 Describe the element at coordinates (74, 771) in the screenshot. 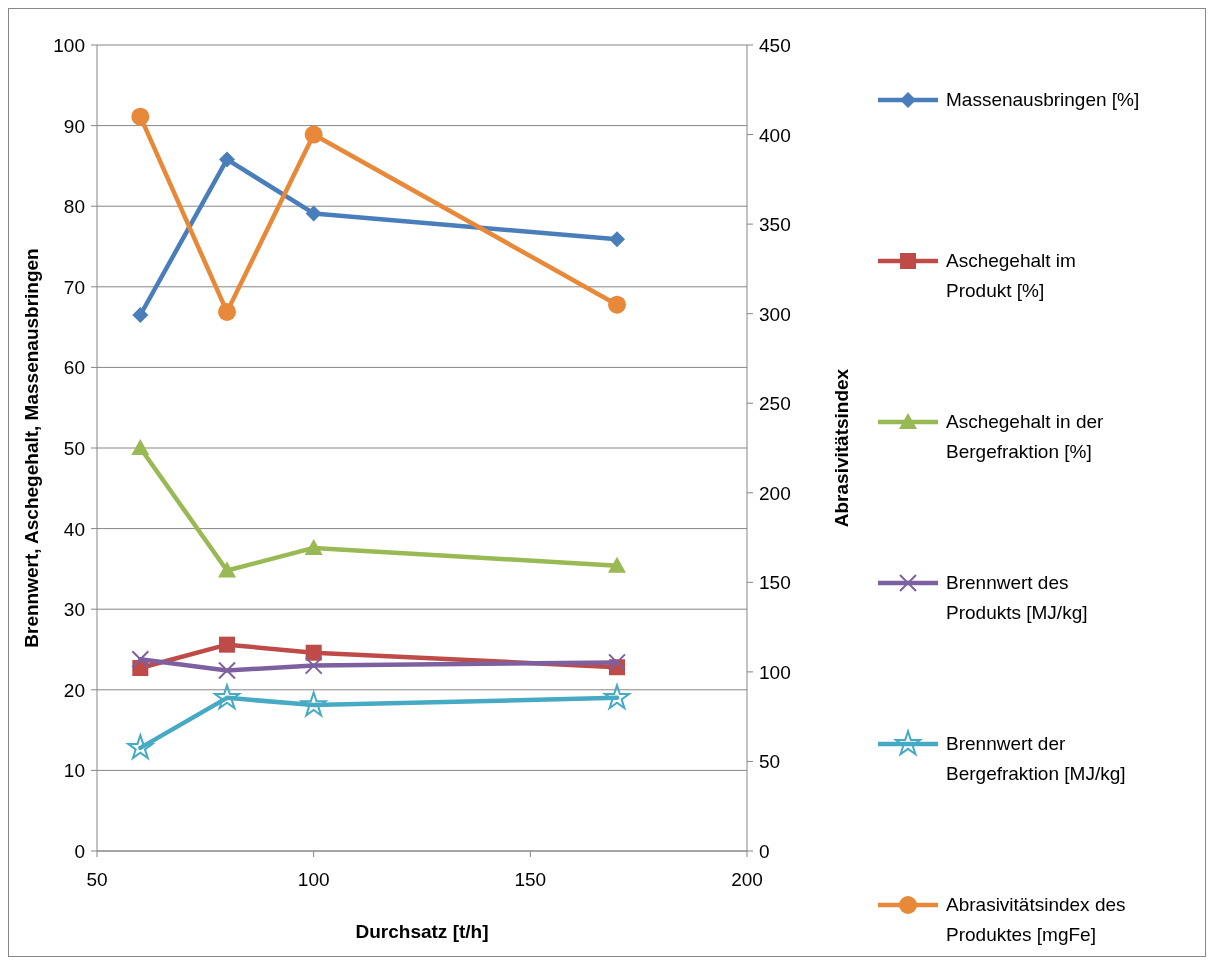

I see `y-tick-label: 10` at that location.